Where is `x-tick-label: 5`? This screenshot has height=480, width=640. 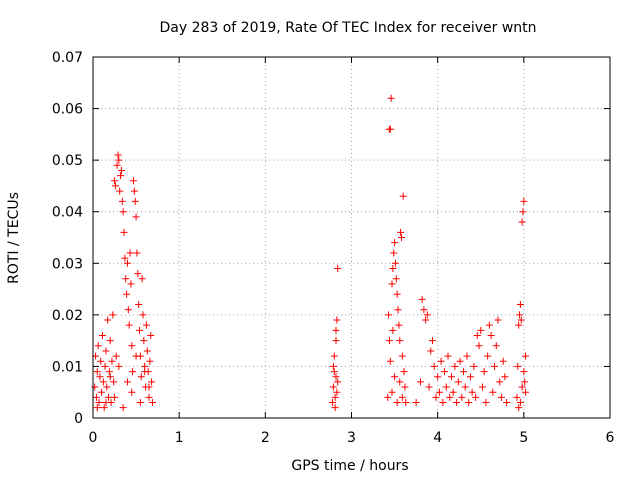 x-tick-label: 5 is located at coordinates (523, 438).